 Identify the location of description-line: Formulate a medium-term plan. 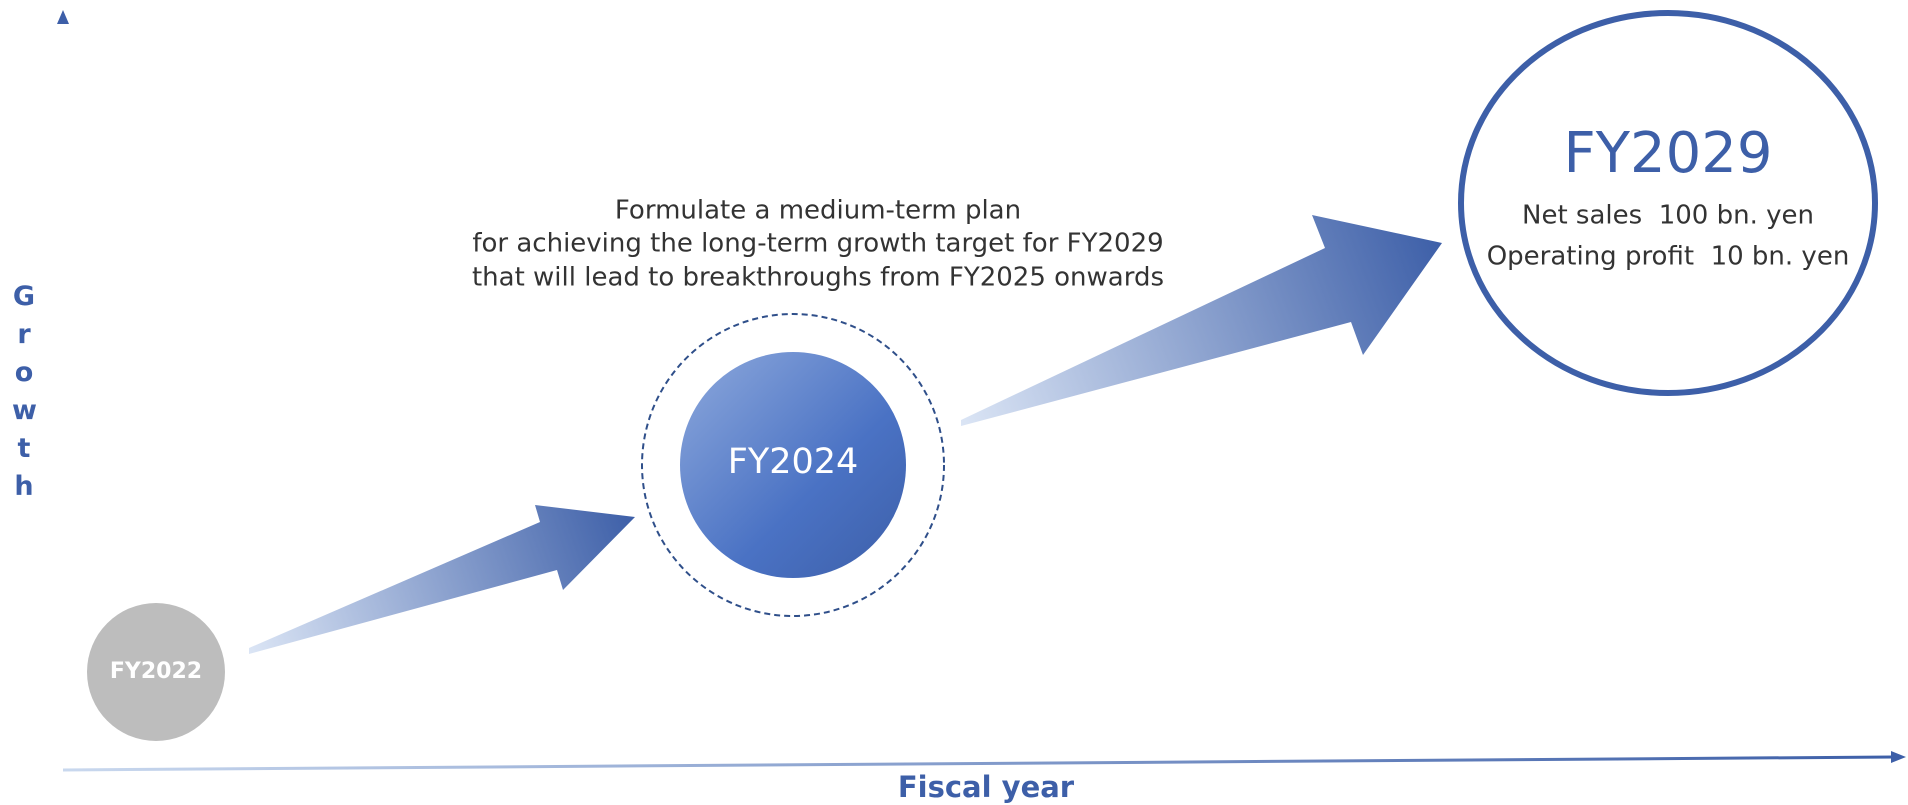
(818, 211).